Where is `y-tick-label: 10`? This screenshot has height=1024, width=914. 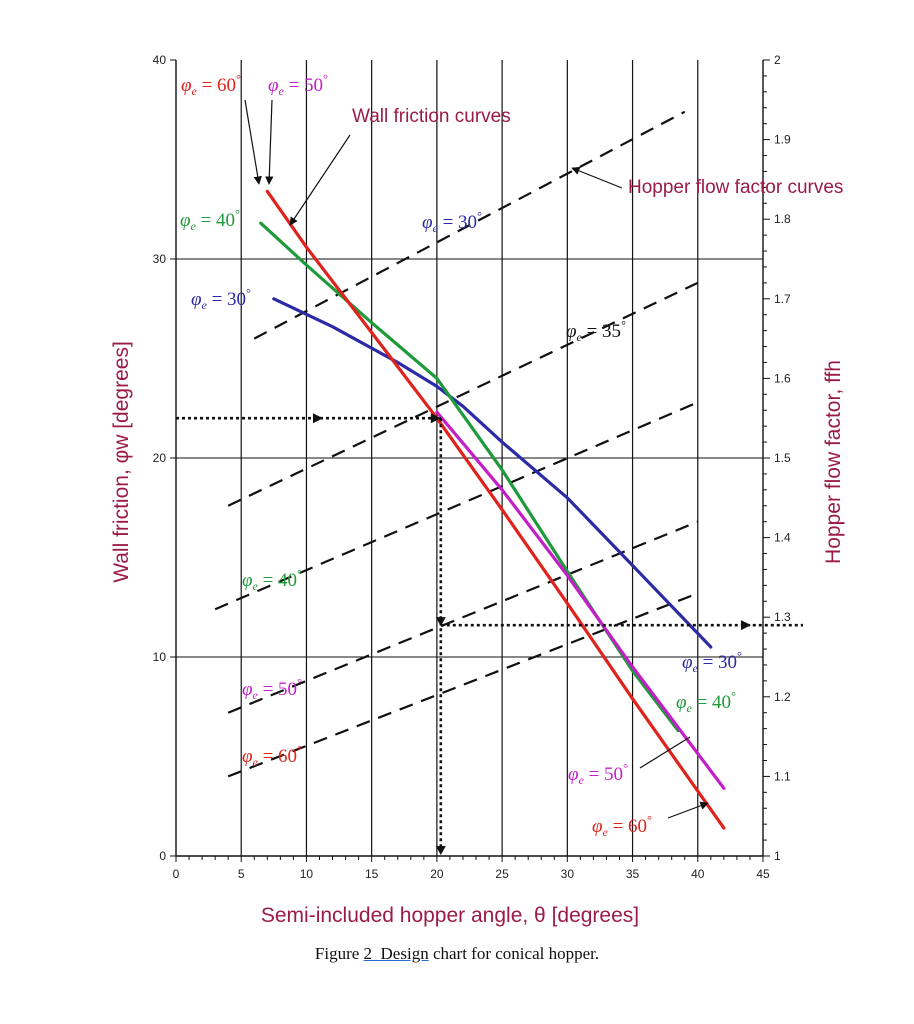 y-tick-label: 10 is located at coordinates (160, 657).